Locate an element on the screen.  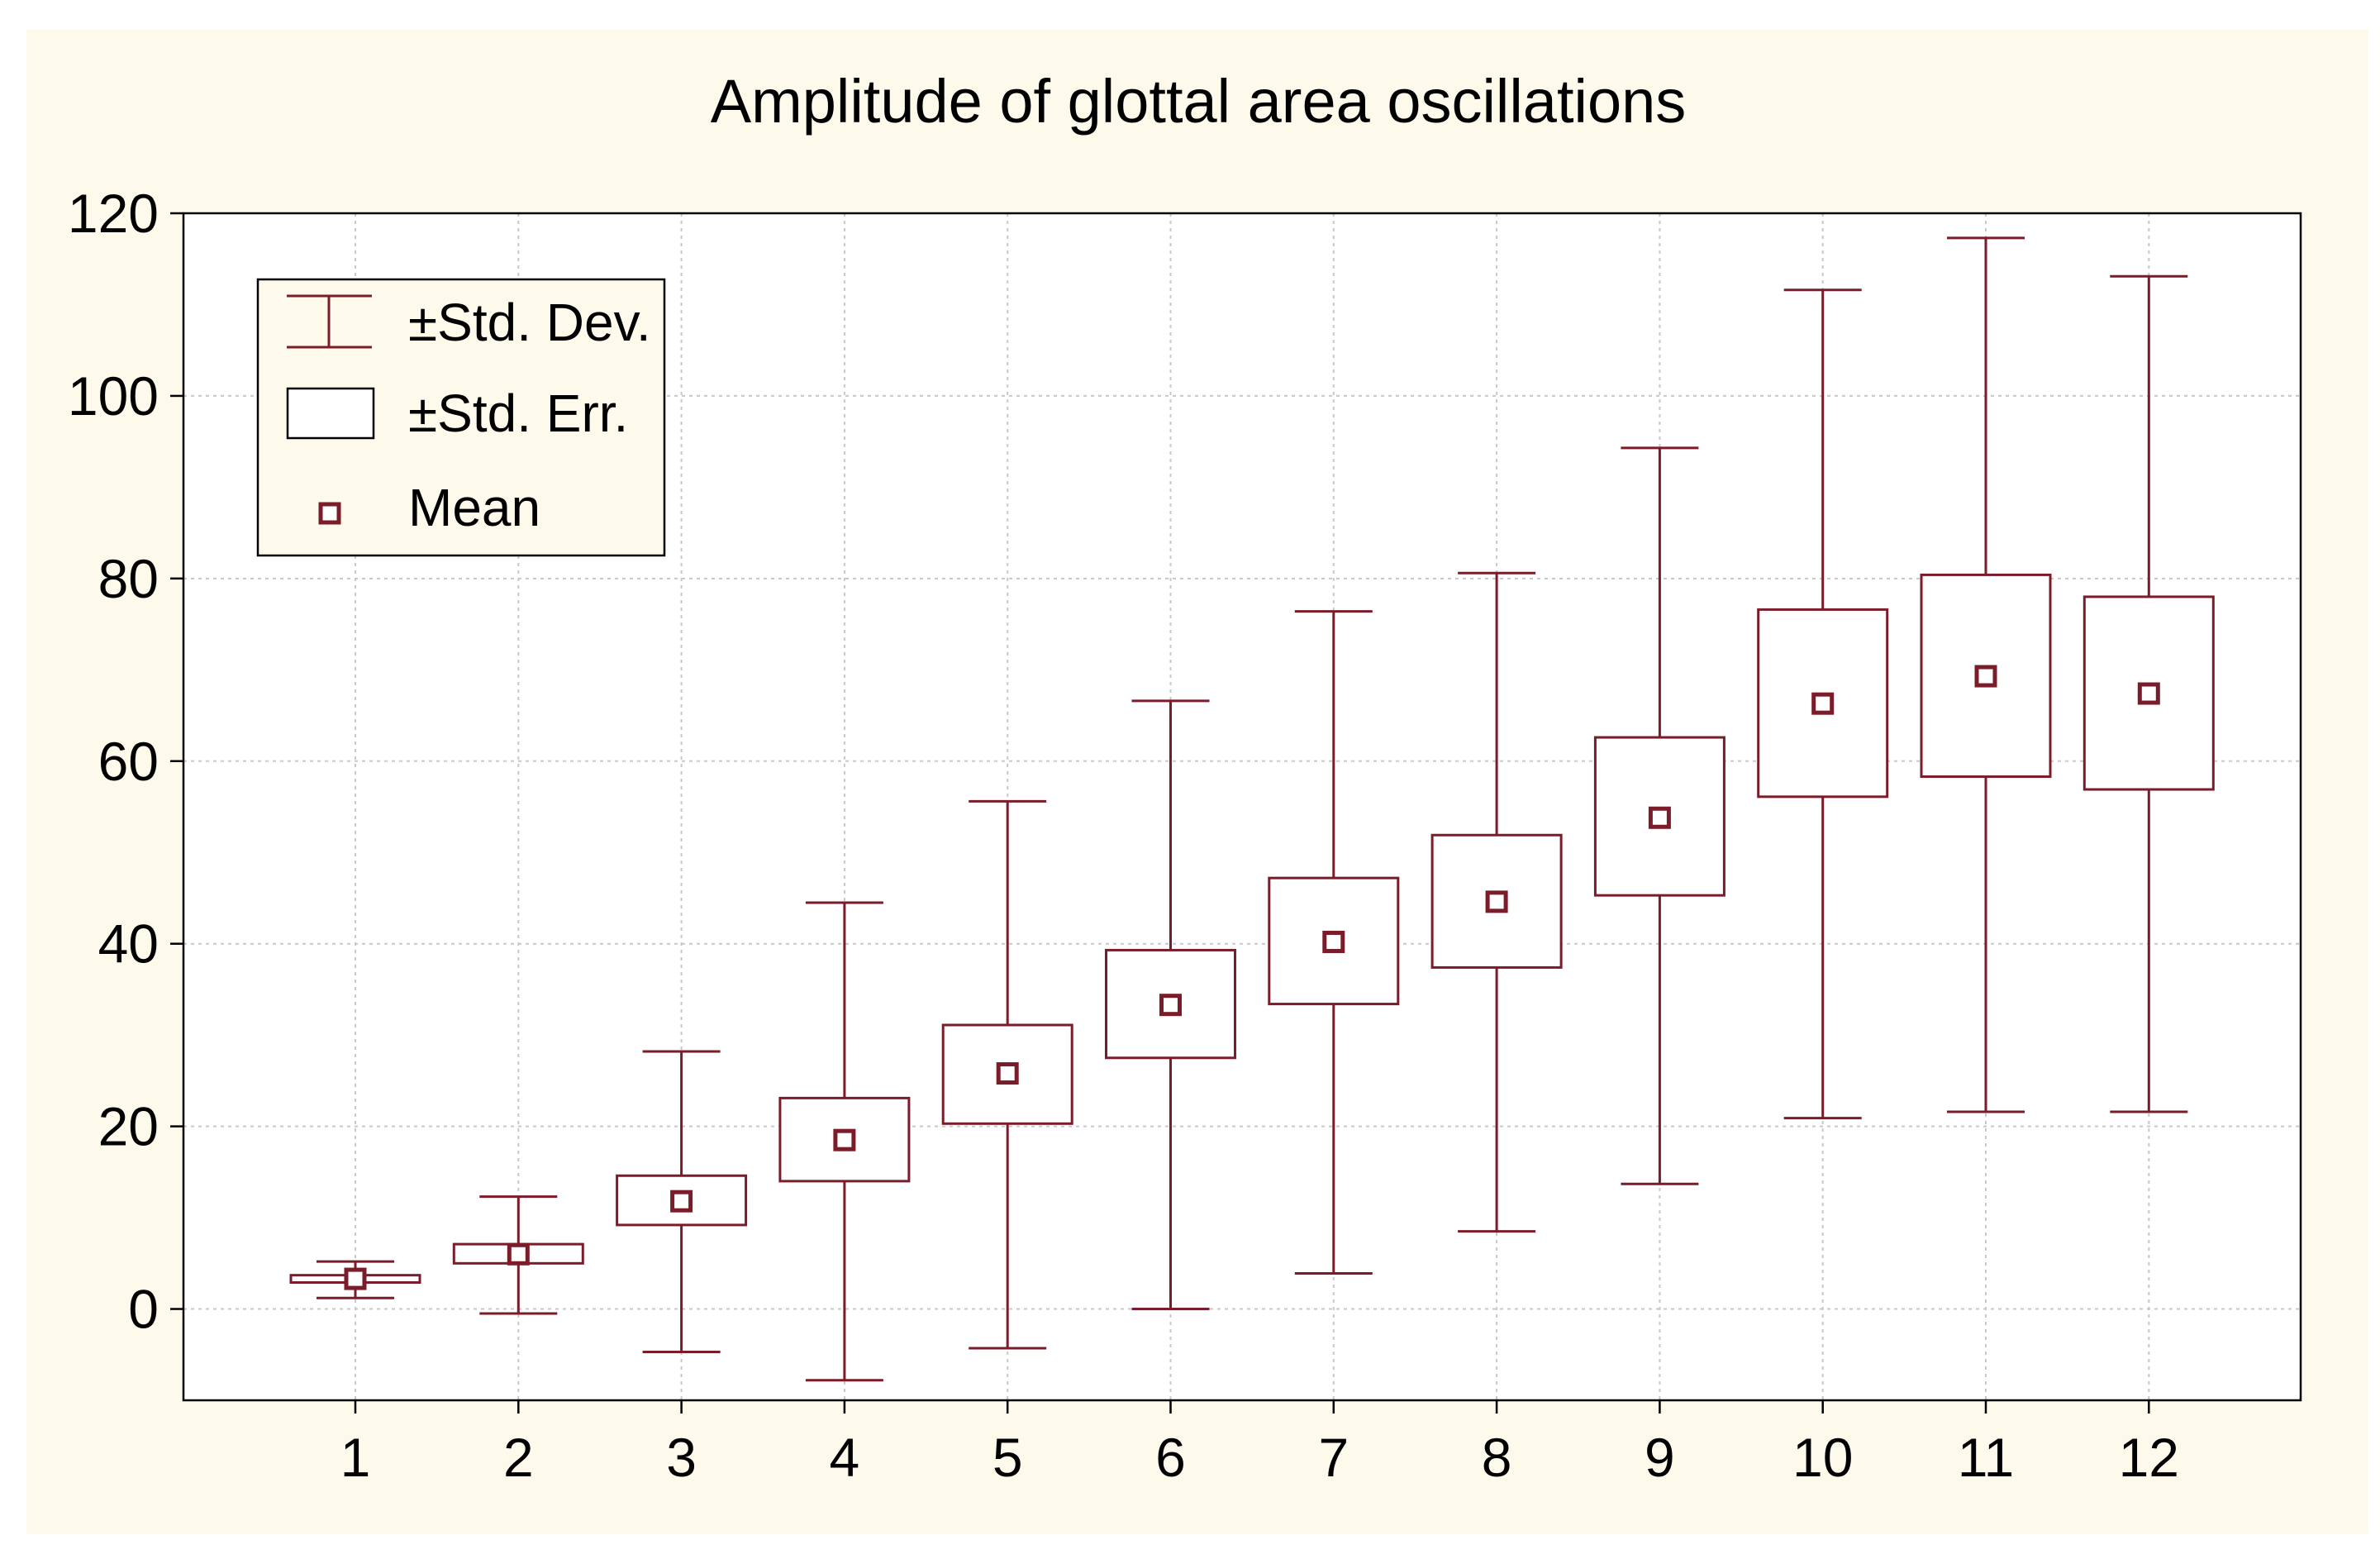
legend-item-std-err: ±Std. Err. is located at coordinates (457, 413).